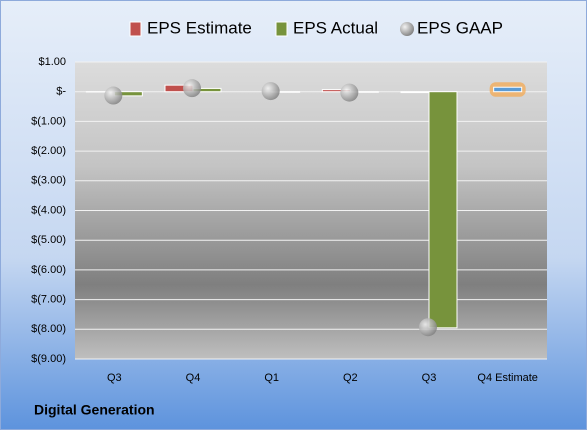 This screenshot has width=587, height=430. I want to click on x-tick-label: Q4 Estimate, so click(507, 378).